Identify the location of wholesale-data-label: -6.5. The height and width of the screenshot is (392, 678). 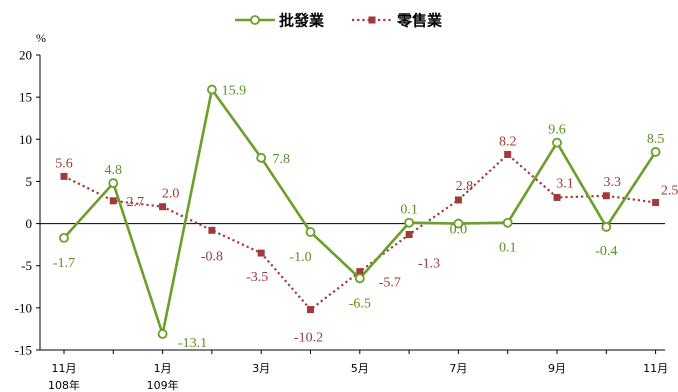
(360, 303).